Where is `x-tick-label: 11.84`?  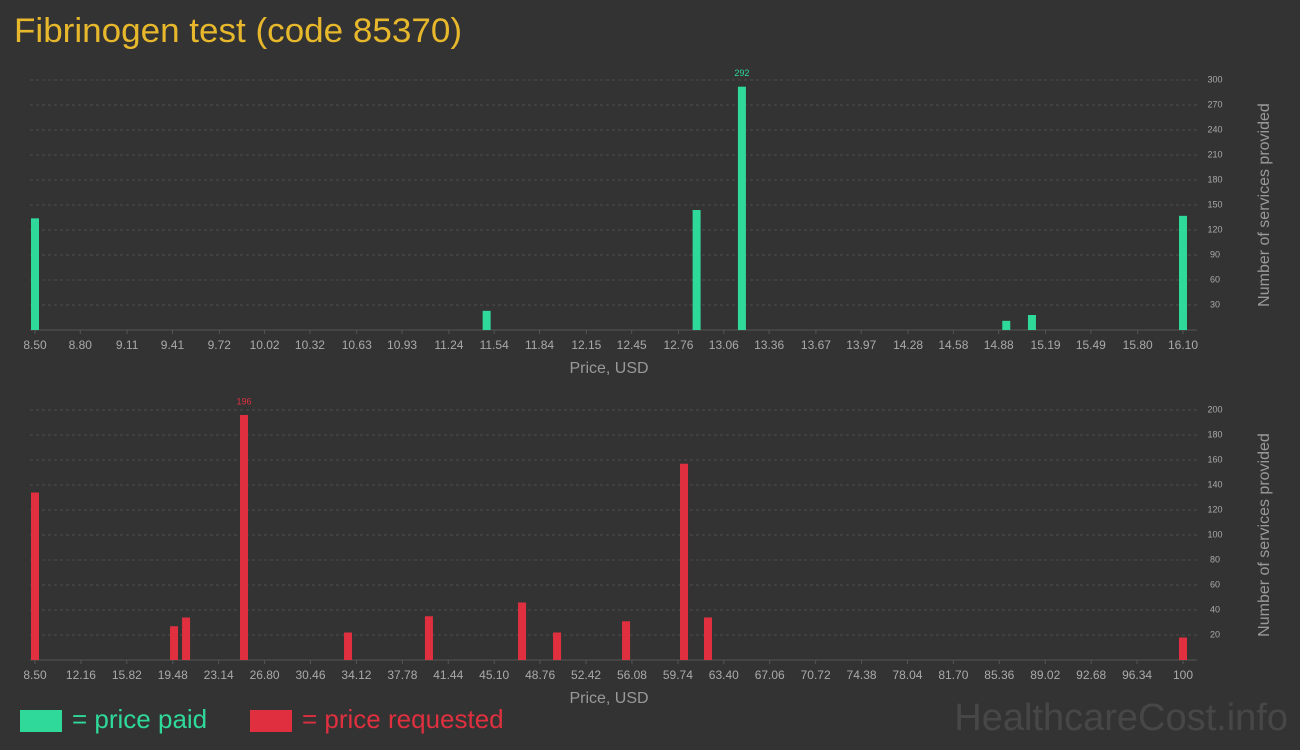 x-tick-label: 11.84 is located at coordinates (539, 345).